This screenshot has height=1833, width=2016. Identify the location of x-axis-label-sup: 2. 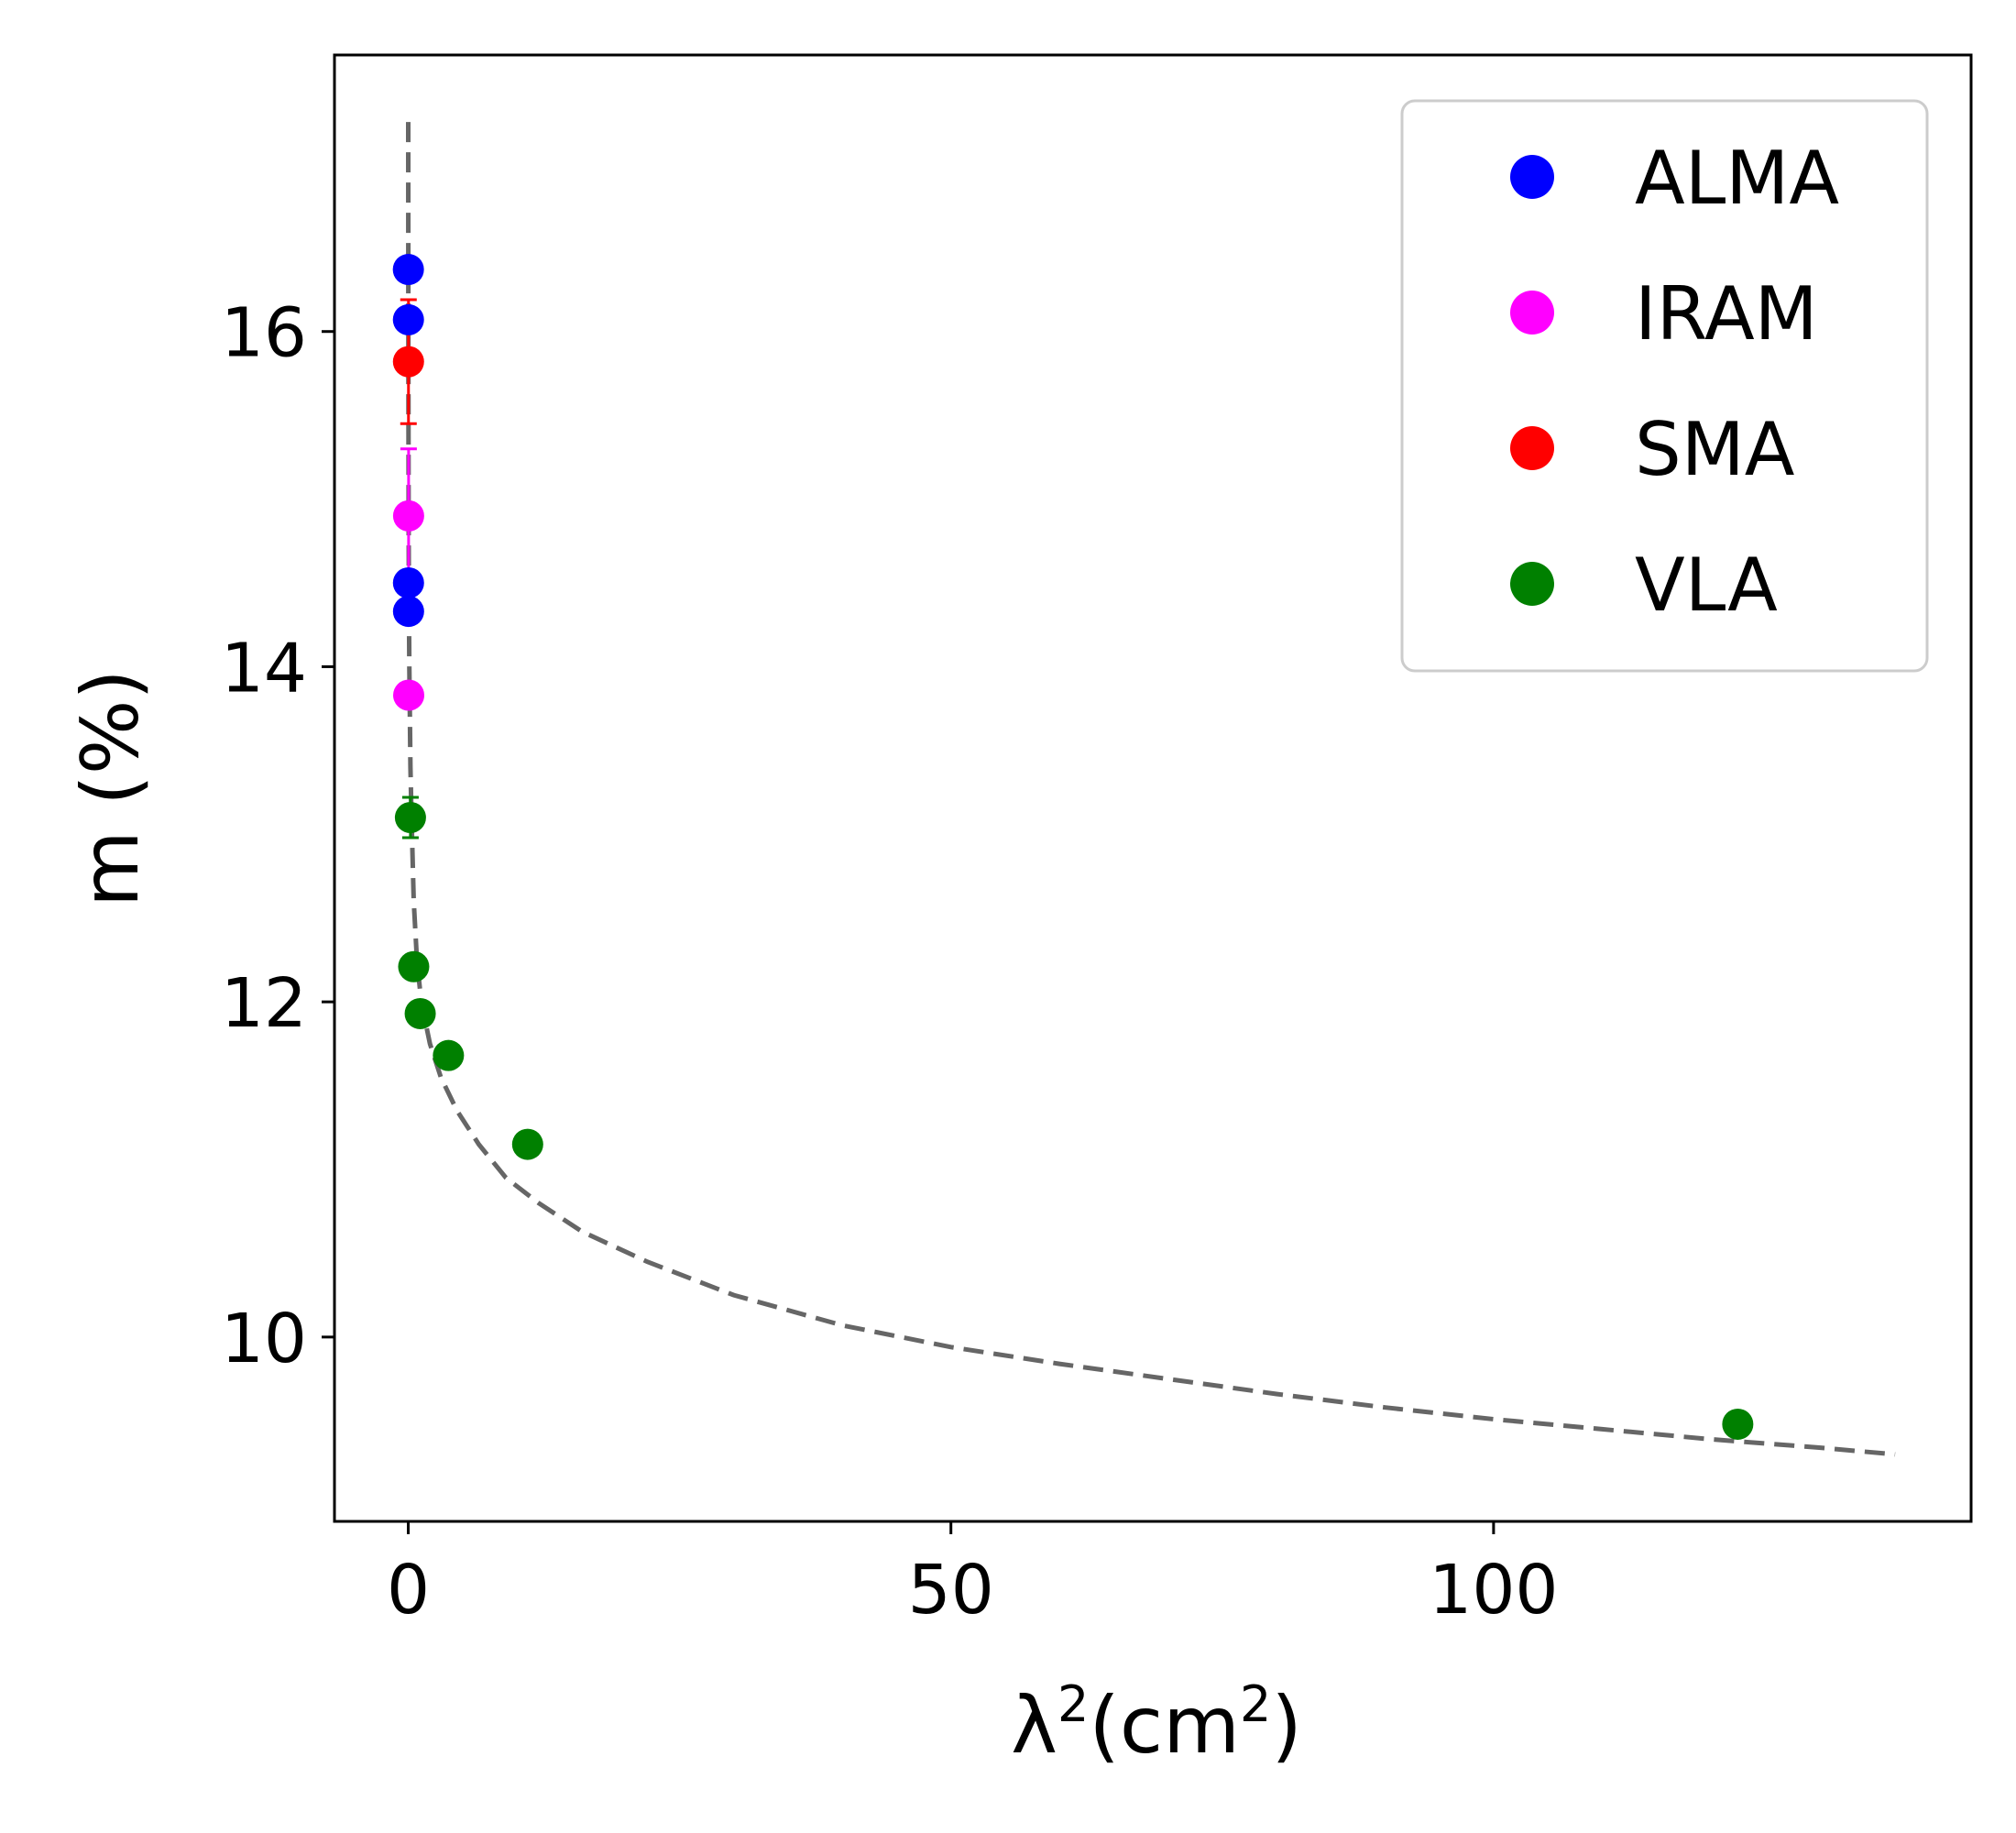
(1073, 1704).